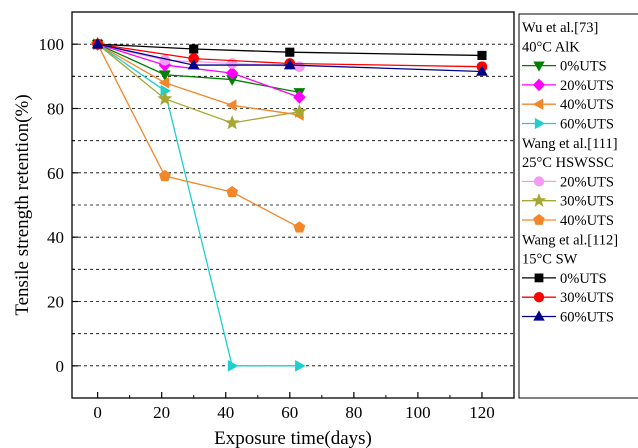 The image size is (638, 448). Describe the element at coordinates (55, 237) in the screenshot. I see `y-tick-label: 40` at that location.